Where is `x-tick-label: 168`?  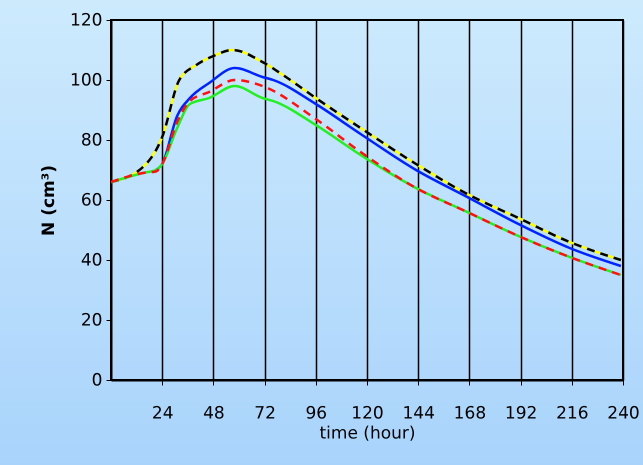
x-tick-label: 168 is located at coordinates (470, 414).